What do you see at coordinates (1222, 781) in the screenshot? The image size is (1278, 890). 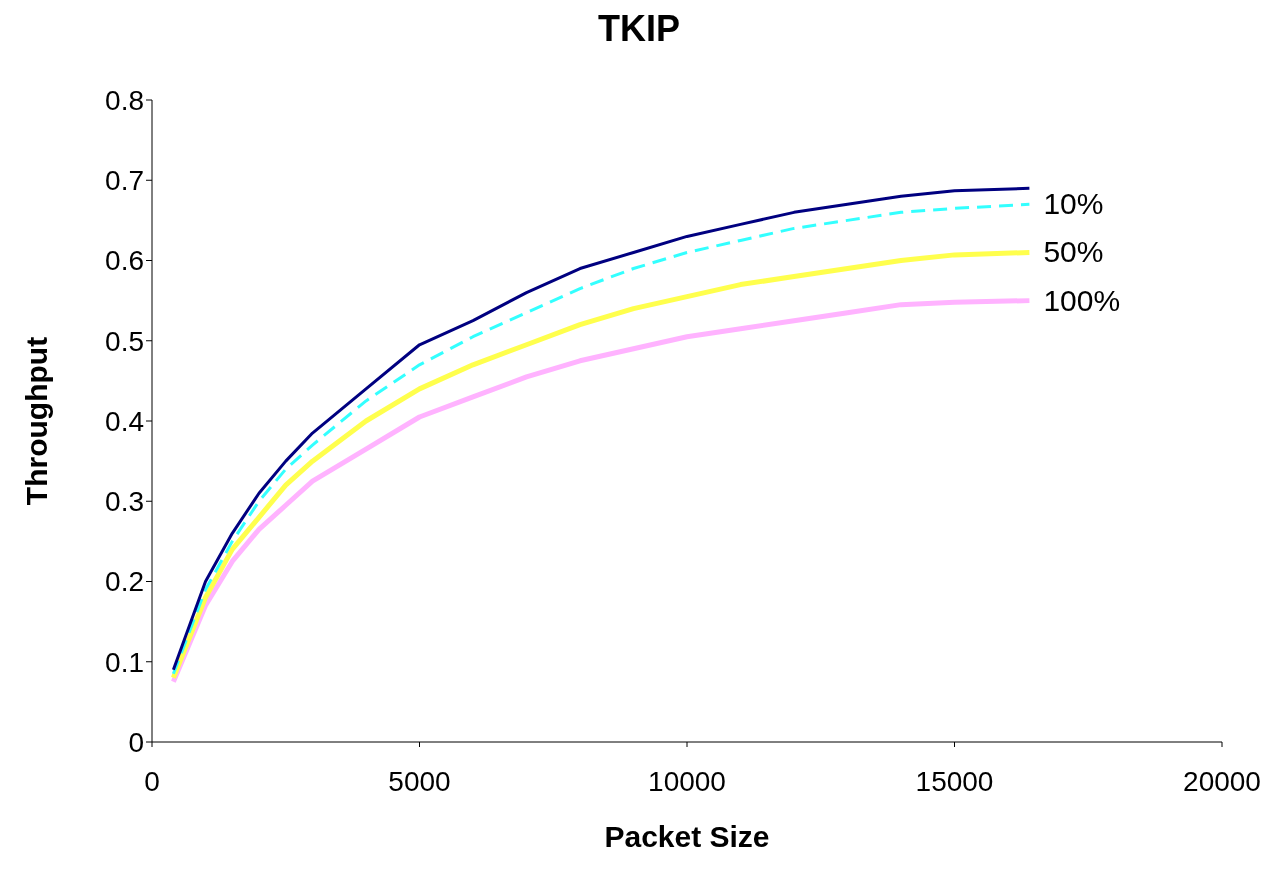 I see `x-tick-label: 20000` at bounding box center [1222, 781].